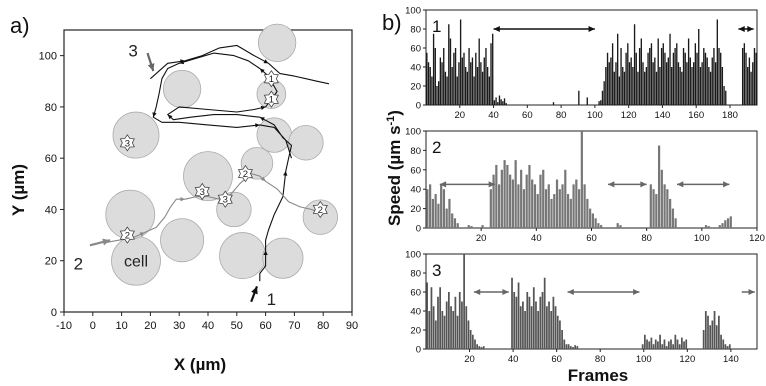  What do you see at coordinates (415, 170) in the screenshot?
I see `y-tick-label-2-3: 60` at bounding box center [415, 170].